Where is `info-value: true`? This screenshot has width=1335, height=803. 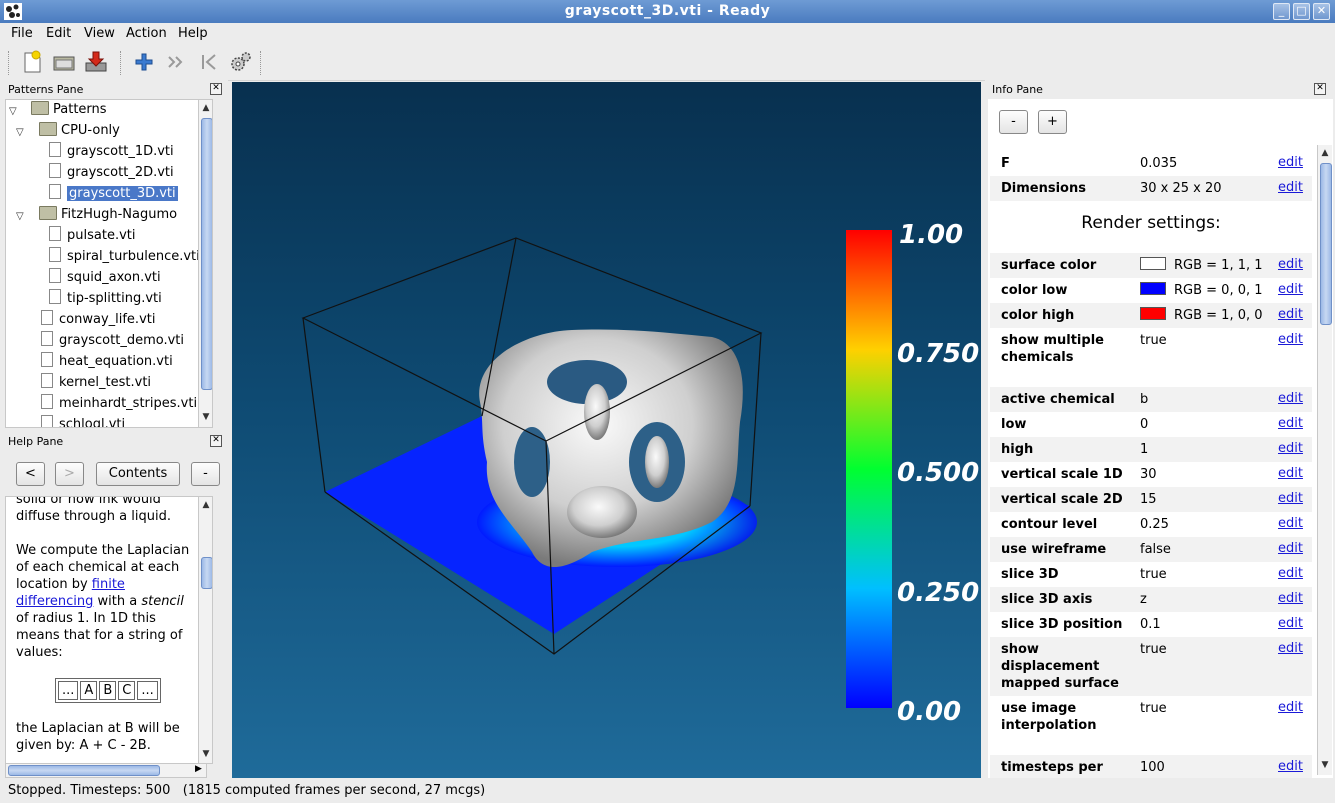 info-value: true is located at coordinates (1153, 340).